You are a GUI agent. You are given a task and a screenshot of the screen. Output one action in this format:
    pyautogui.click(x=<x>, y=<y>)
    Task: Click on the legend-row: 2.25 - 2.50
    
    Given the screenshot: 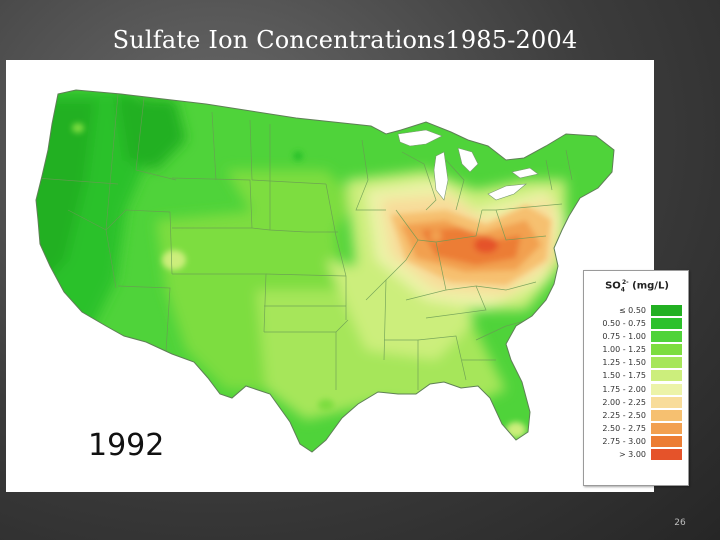 What is the action you would take?
    pyautogui.click(x=637, y=415)
    